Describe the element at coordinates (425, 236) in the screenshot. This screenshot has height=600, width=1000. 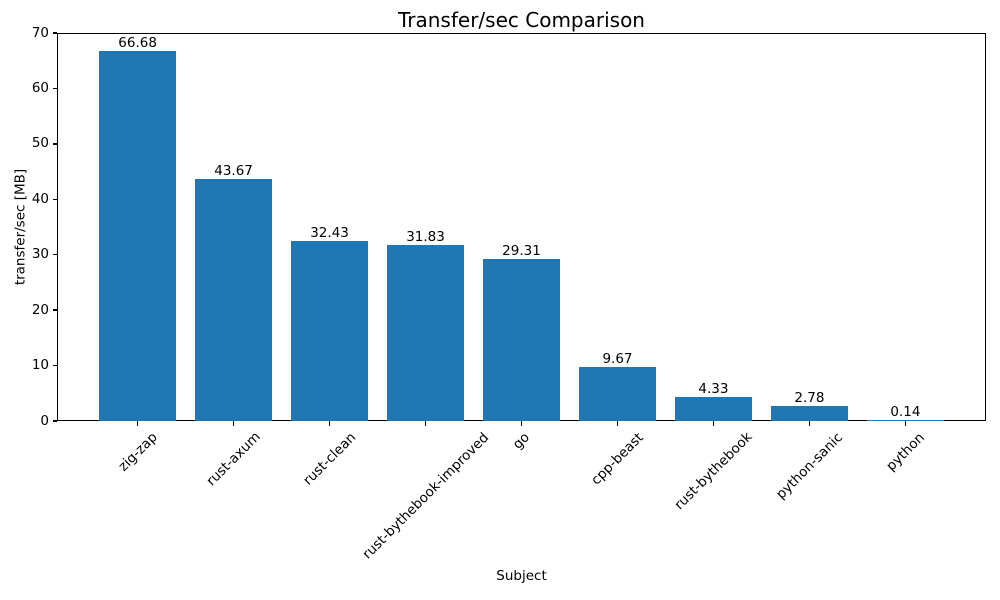
I see `bar-value-label: 31.83` at that location.